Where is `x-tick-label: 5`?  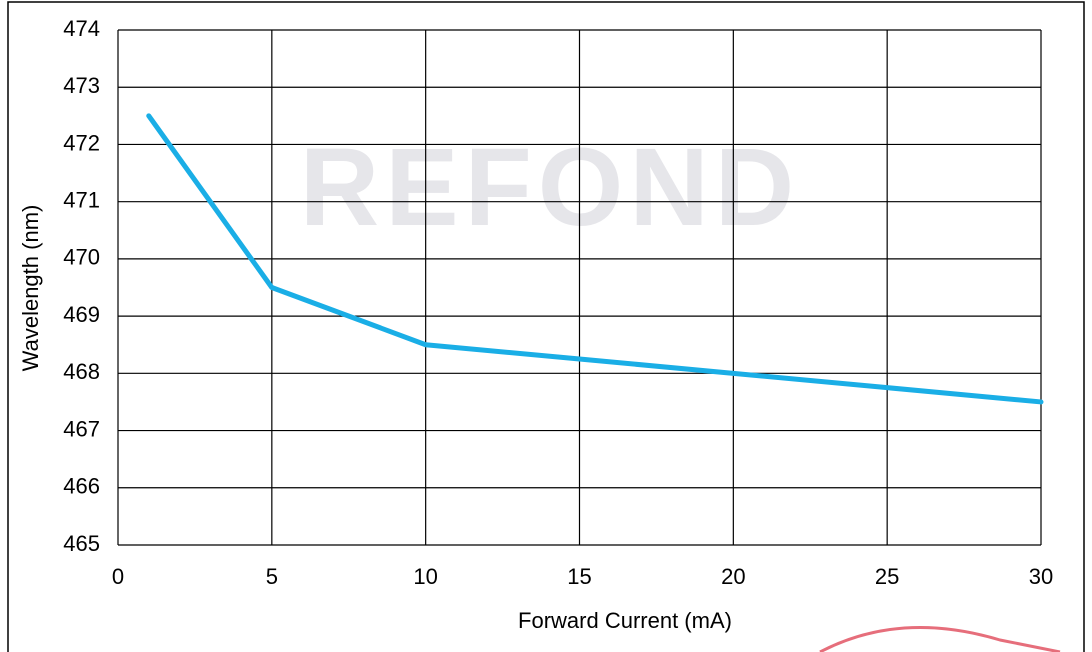
x-tick-label: 5 is located at coordinates (272, 576).